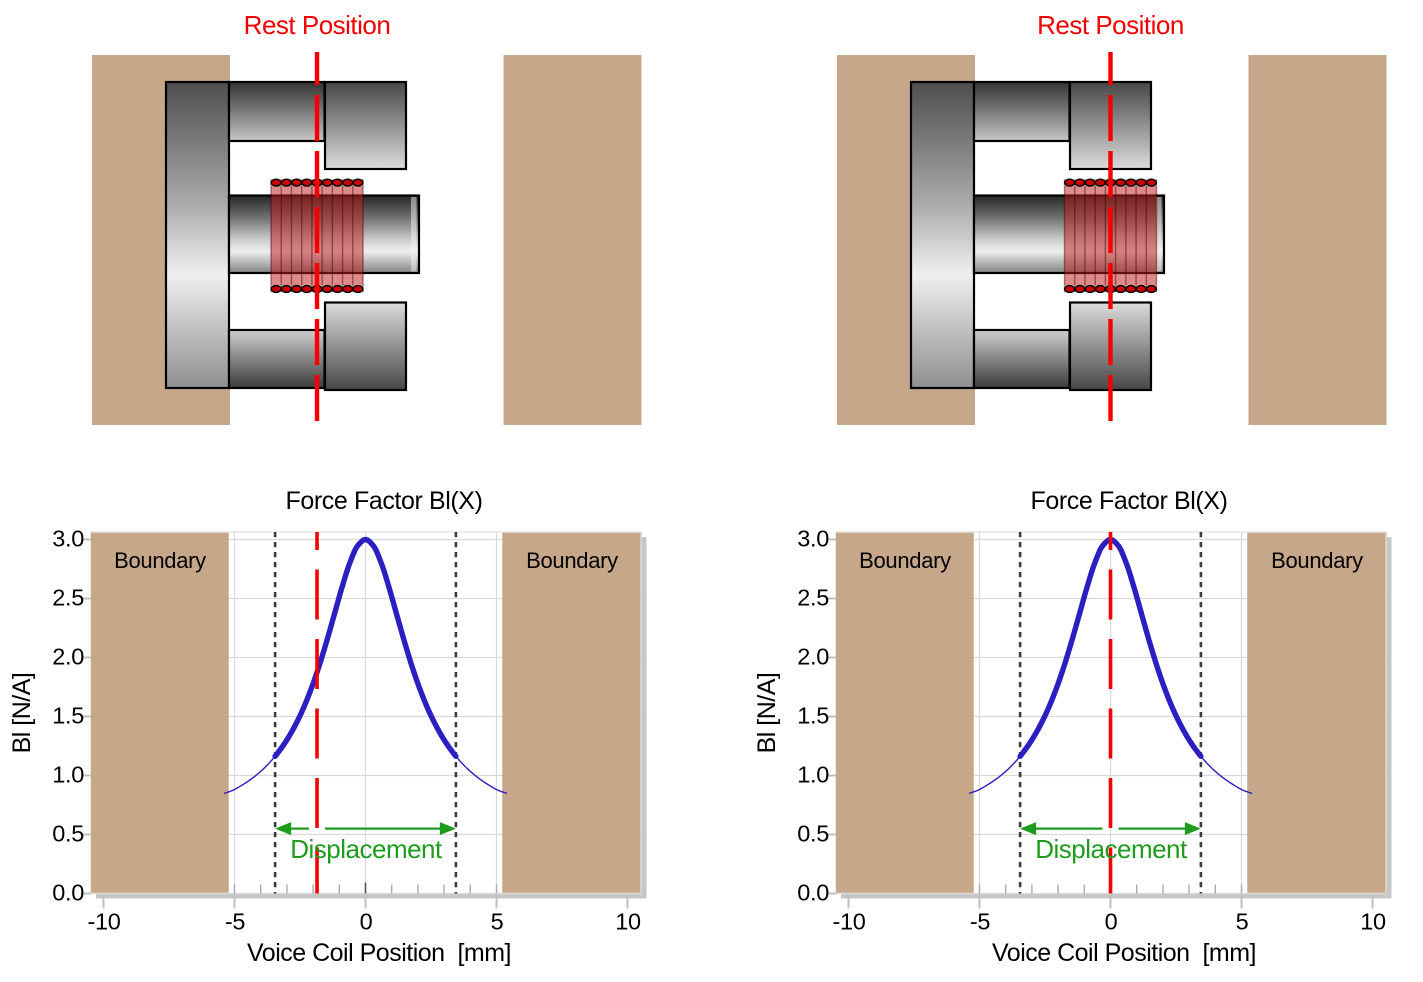 Image resolution: width=1423 pixels, height=982 pixels. Describe the element at coordinates (365, 346) in the screenshot. I see `motor-bottom-plate-outer` at that location.